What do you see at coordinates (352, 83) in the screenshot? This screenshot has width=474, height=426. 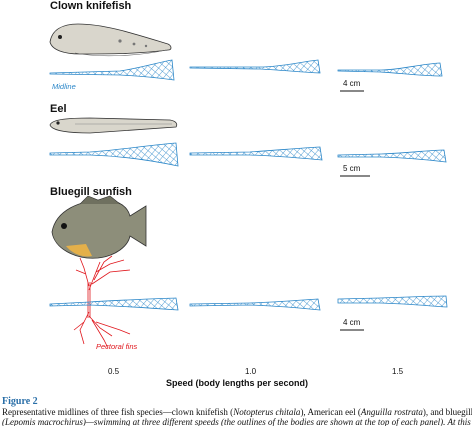 I see `scale-bar-label-knifefish: 4 cm` at bounding box center [352, 83].